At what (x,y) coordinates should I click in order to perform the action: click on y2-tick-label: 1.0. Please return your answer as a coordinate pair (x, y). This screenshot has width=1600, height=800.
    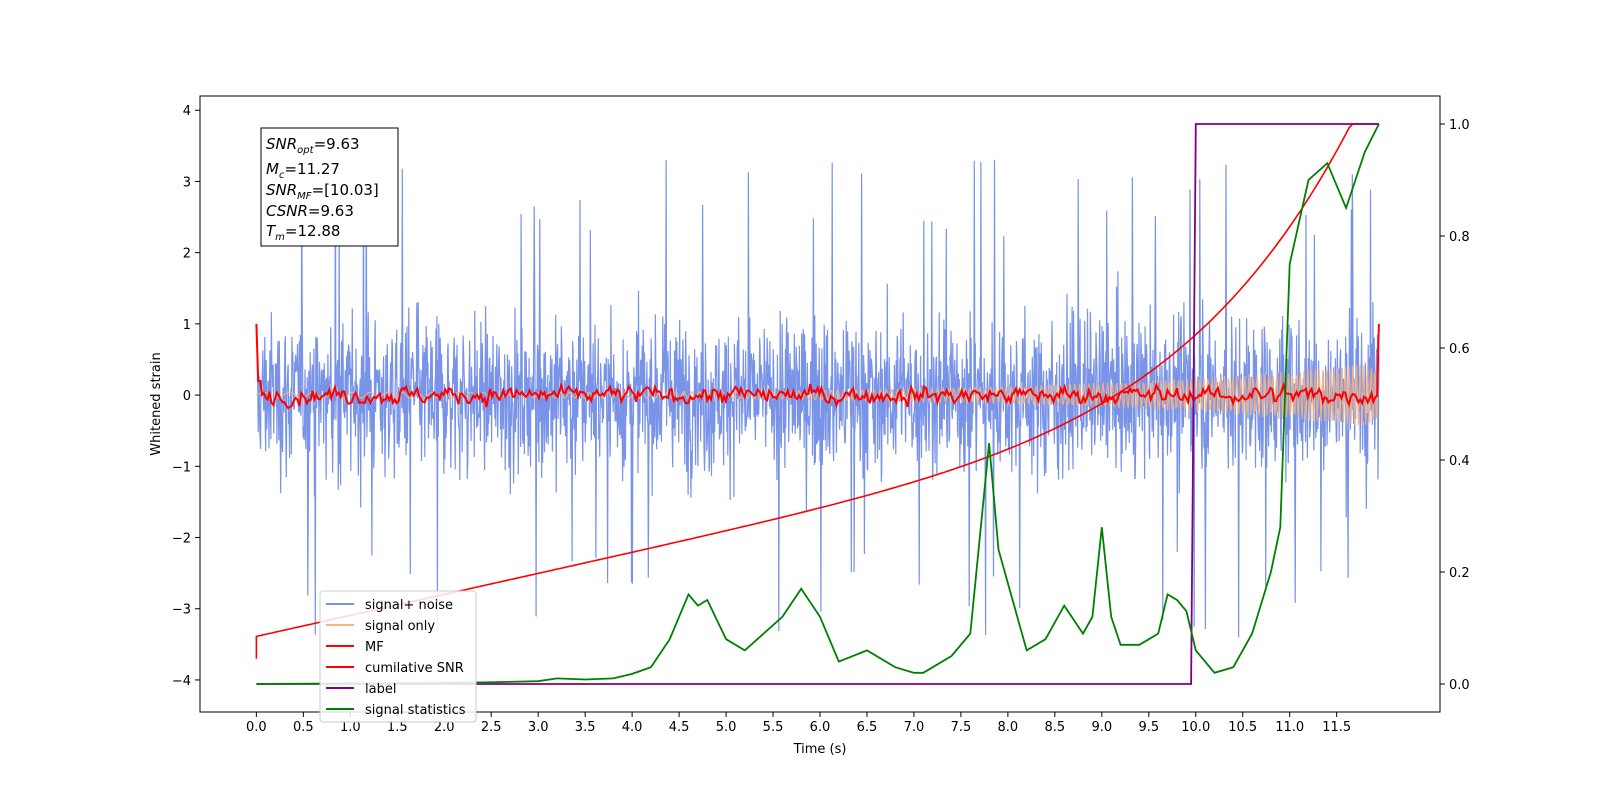
    Looking at the image, I should click on (1459, 125).